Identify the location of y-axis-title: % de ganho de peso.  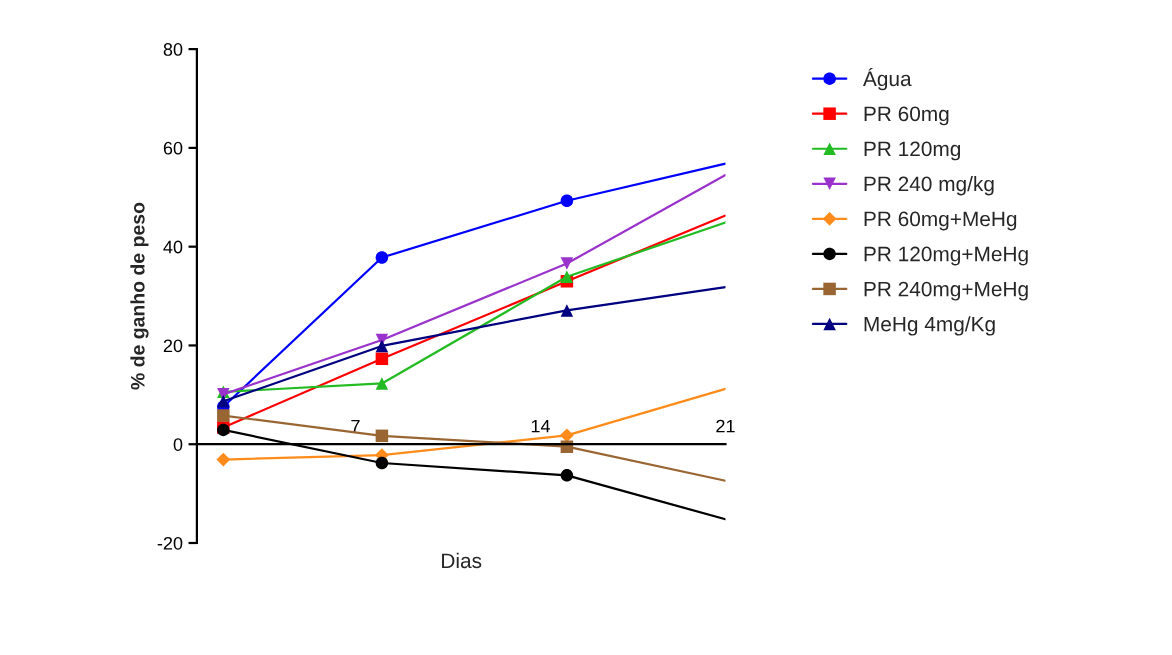
(139, 296).